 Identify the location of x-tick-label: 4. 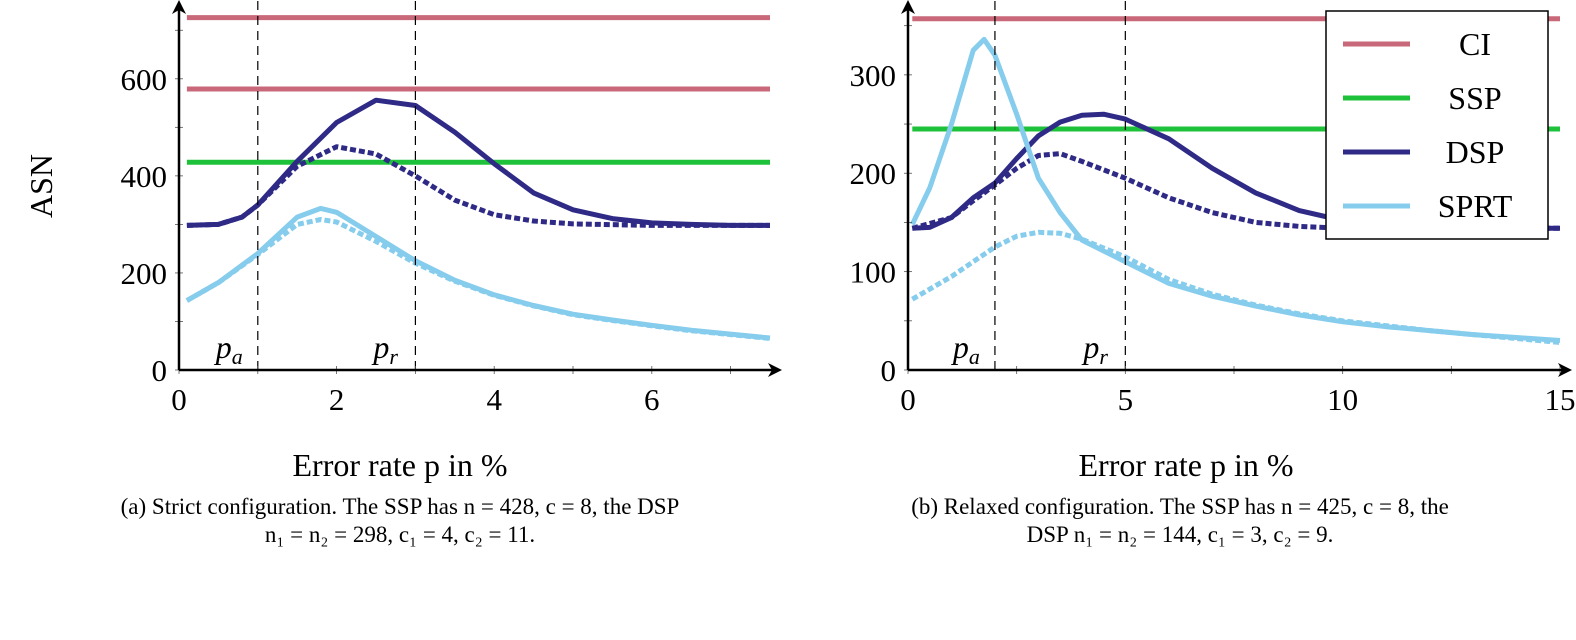
(494, 399).